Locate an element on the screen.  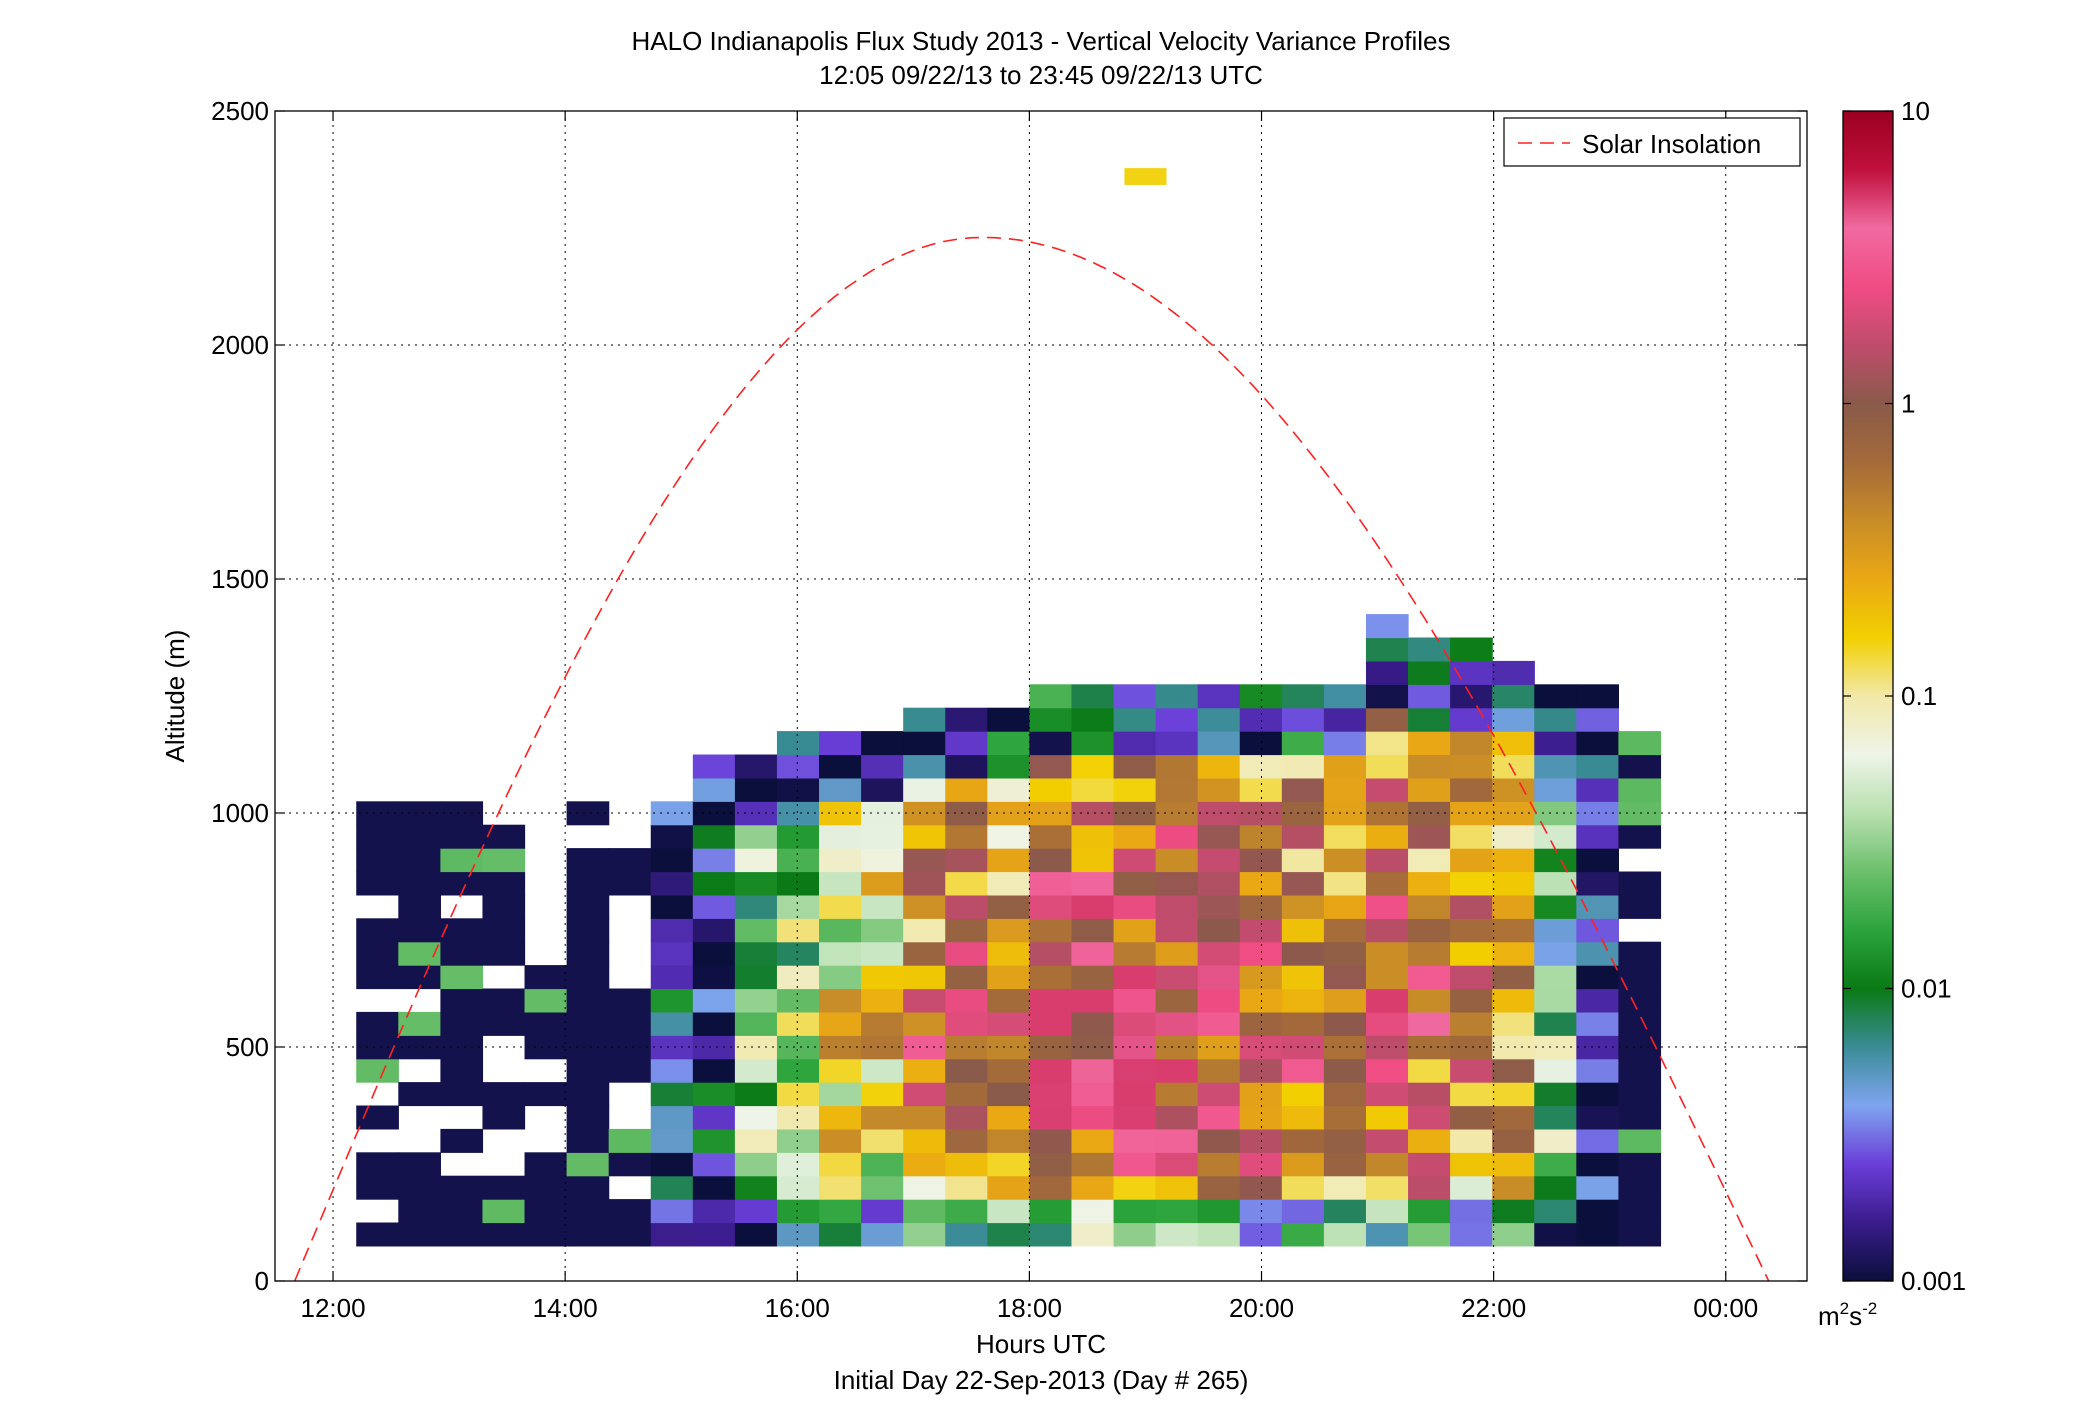
y-tick-label: 1000 is located at coordinates (240, 813).